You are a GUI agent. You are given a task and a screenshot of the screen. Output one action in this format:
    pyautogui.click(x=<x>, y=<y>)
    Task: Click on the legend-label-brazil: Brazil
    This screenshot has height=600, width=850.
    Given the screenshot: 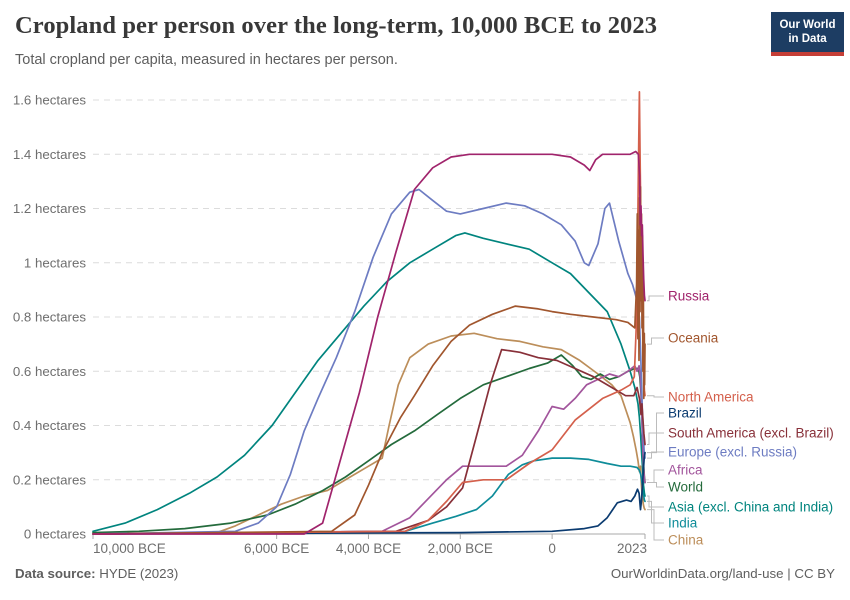 What is the action you would take?
    pyautogui.click(x=685, y=413)
    